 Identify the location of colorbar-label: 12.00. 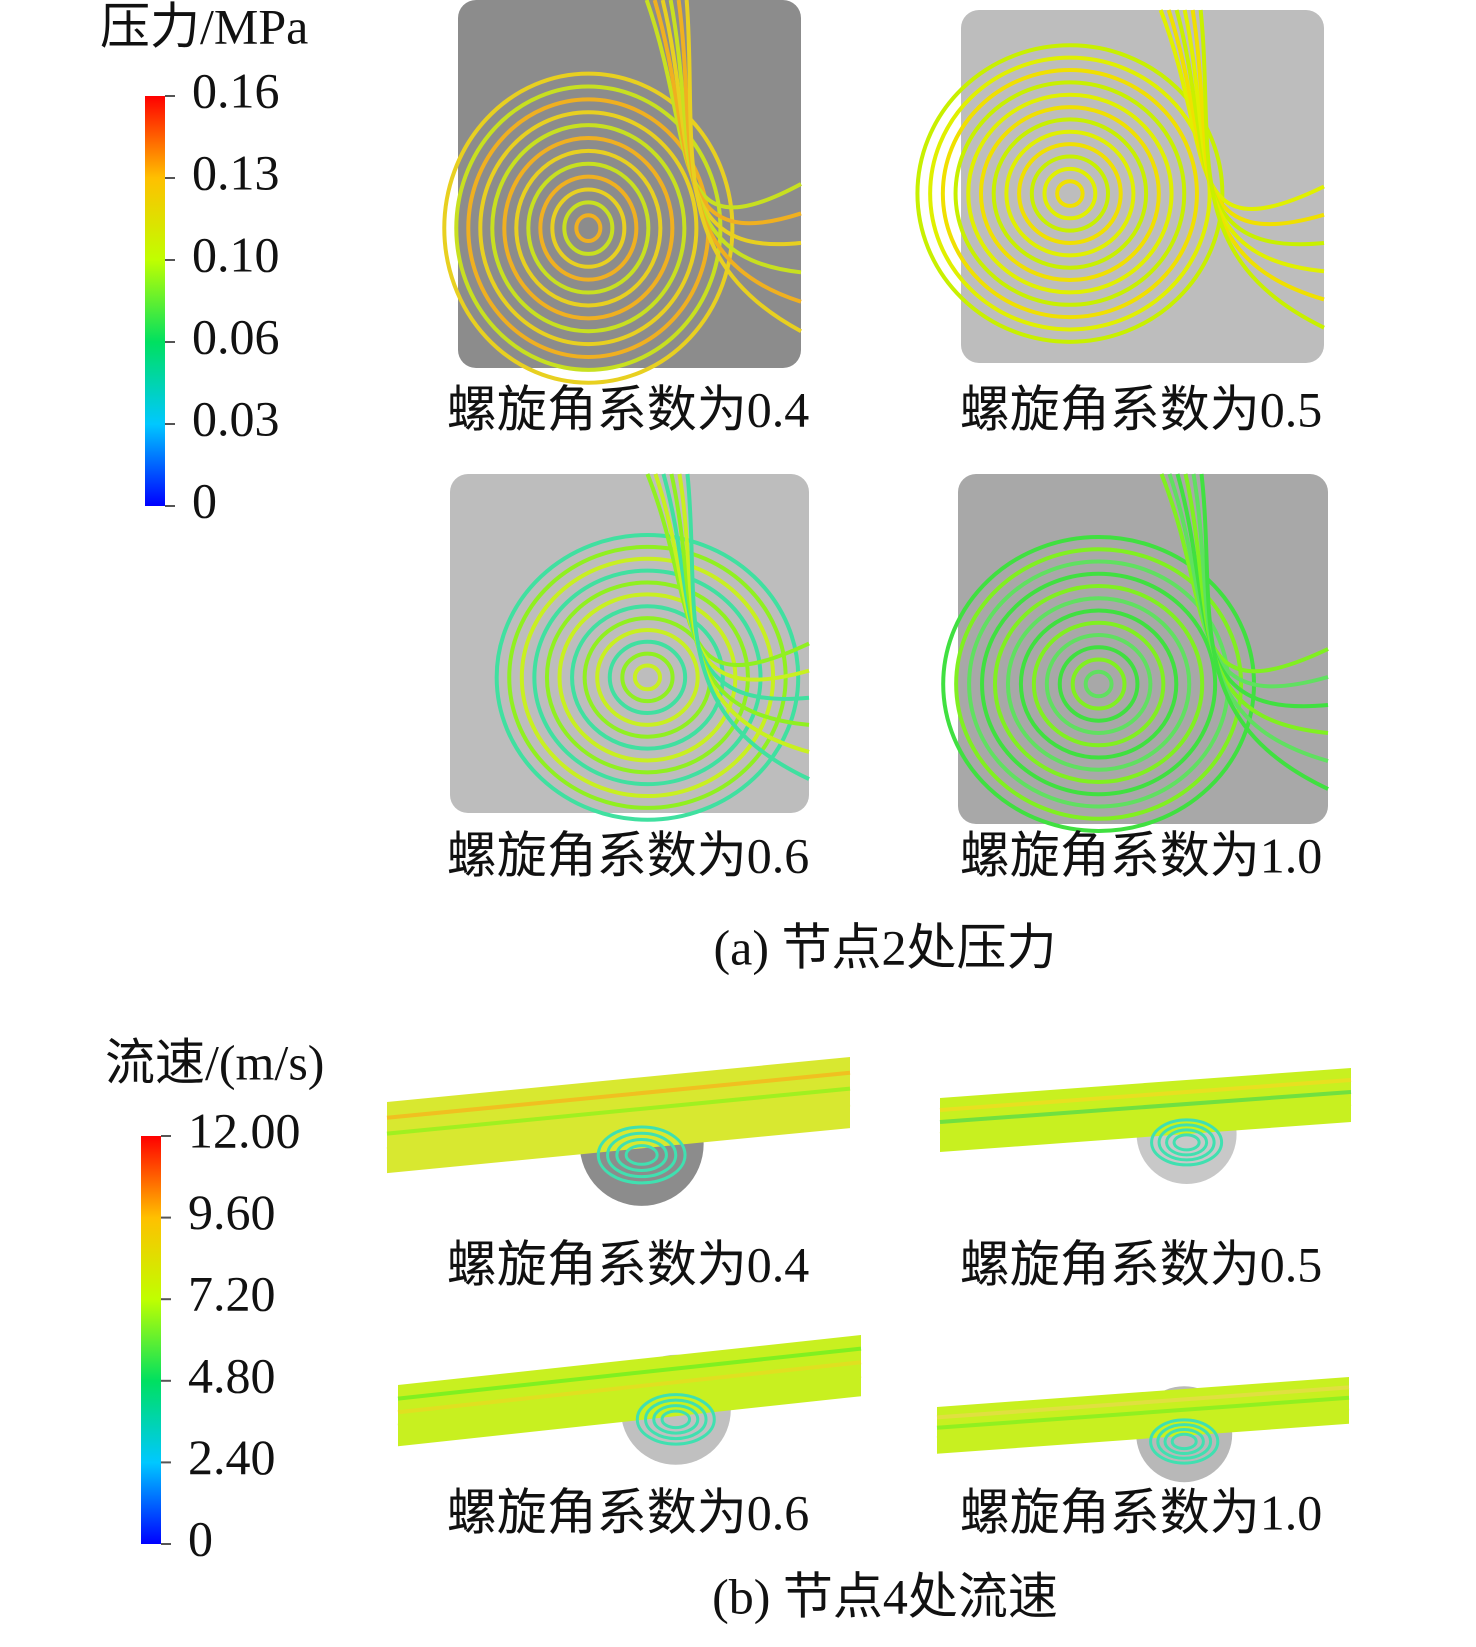
(244, 1130).